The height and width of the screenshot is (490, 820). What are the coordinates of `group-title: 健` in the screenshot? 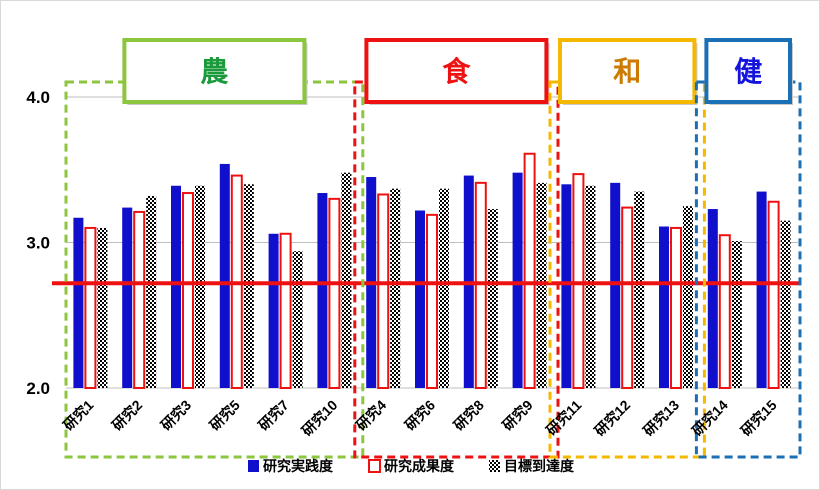 It's located at (748, 71).